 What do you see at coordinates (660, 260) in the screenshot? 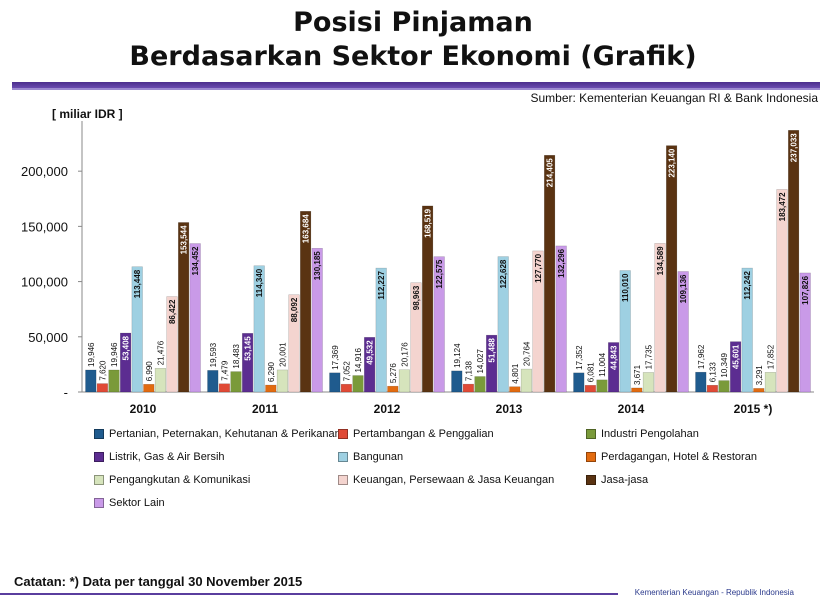
I see `data-label: 134,589` at bounding box center [660, 260].